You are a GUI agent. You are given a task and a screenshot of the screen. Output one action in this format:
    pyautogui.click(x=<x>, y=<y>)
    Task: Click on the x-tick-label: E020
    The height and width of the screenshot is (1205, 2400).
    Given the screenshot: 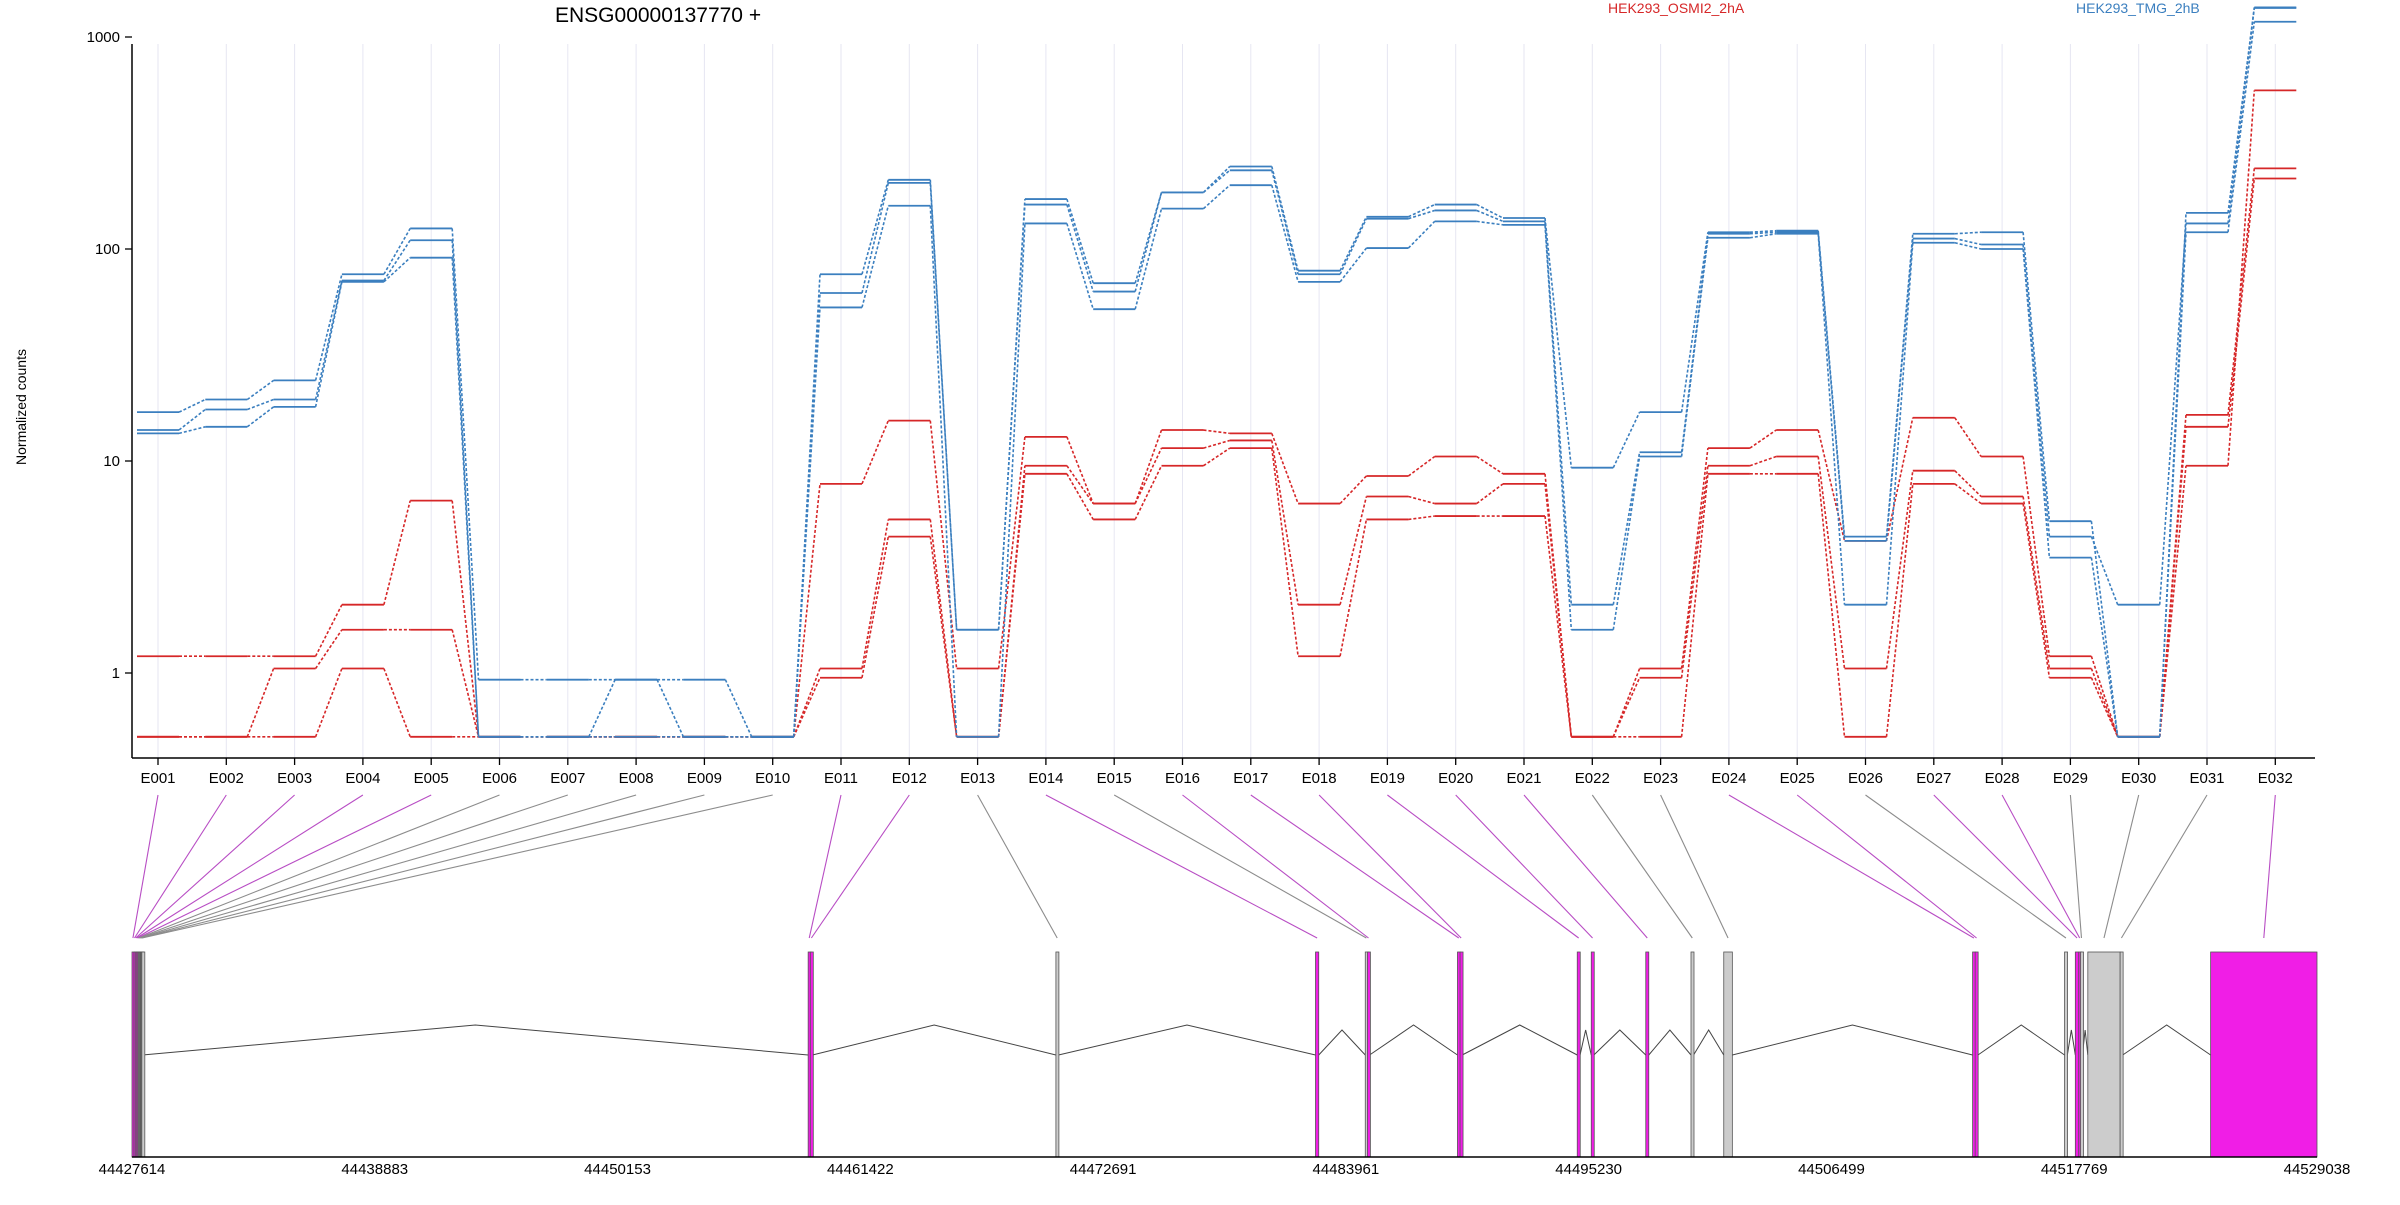 What is the action you would take?
    pyautogui.click(x=1455, y=778)
    